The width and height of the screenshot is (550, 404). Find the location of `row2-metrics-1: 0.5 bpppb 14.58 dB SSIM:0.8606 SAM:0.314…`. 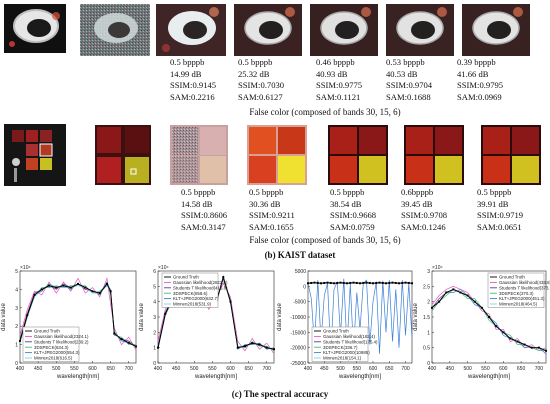

row2-metrics-1: 0.5 bpppb 14.58 dB SSIM:0.8606 SAM:0.314… is located at coordinates (204, 210).